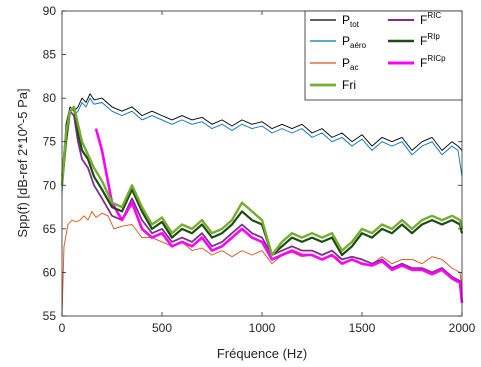 This screenshot has width=481, height=367. Describe the element at coordinates (383, 55) in the screenshot. I see `legend: Ptot Paéro Pac FRIC FRIp FRICp Fri` at that location.